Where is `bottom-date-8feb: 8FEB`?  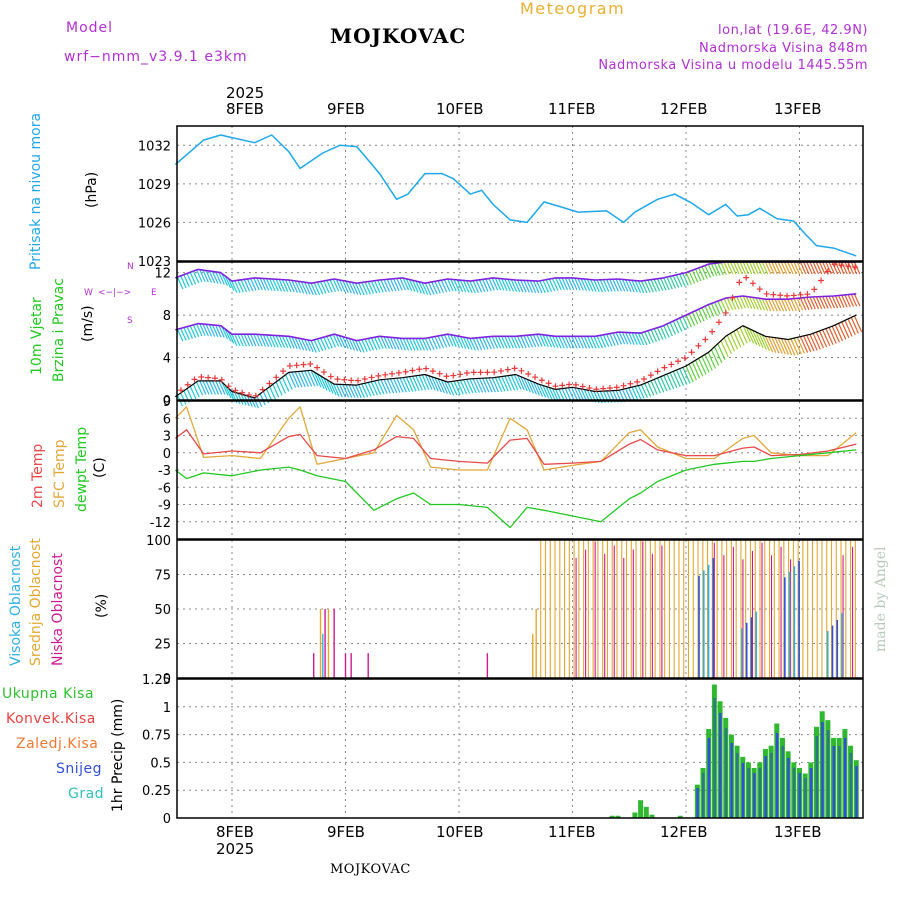 bottom-date-8feb: 8FEB is located at coordinates (235, 832).